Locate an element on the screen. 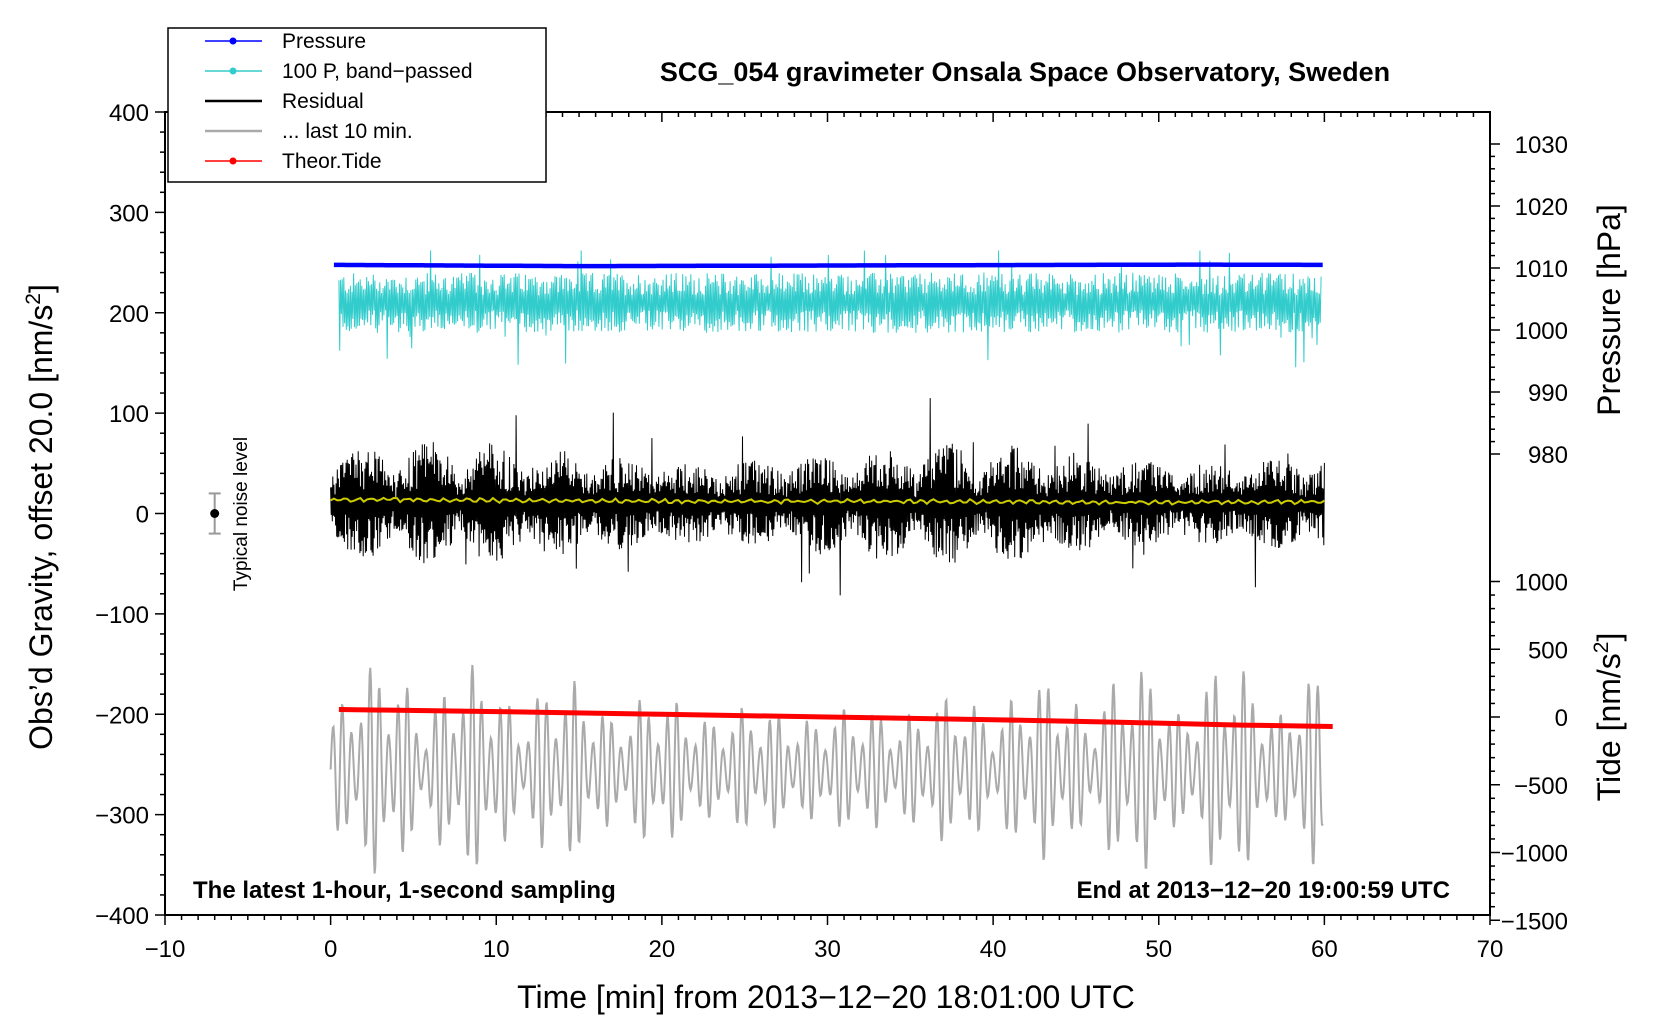 Image resolution: width=1660 pixels, height=1020 pixels. x-tick-label: 10 is located at coordinates (496, 949).